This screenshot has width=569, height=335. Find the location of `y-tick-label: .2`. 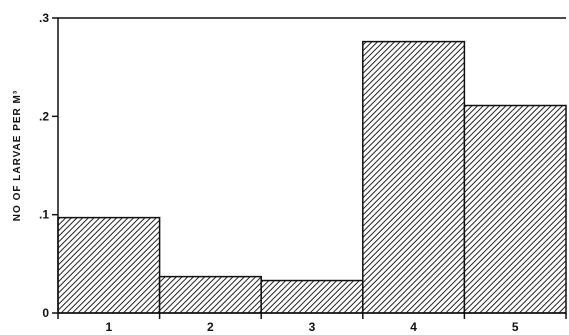

y-tick-label: .2 is located at coordinates (44, 116).